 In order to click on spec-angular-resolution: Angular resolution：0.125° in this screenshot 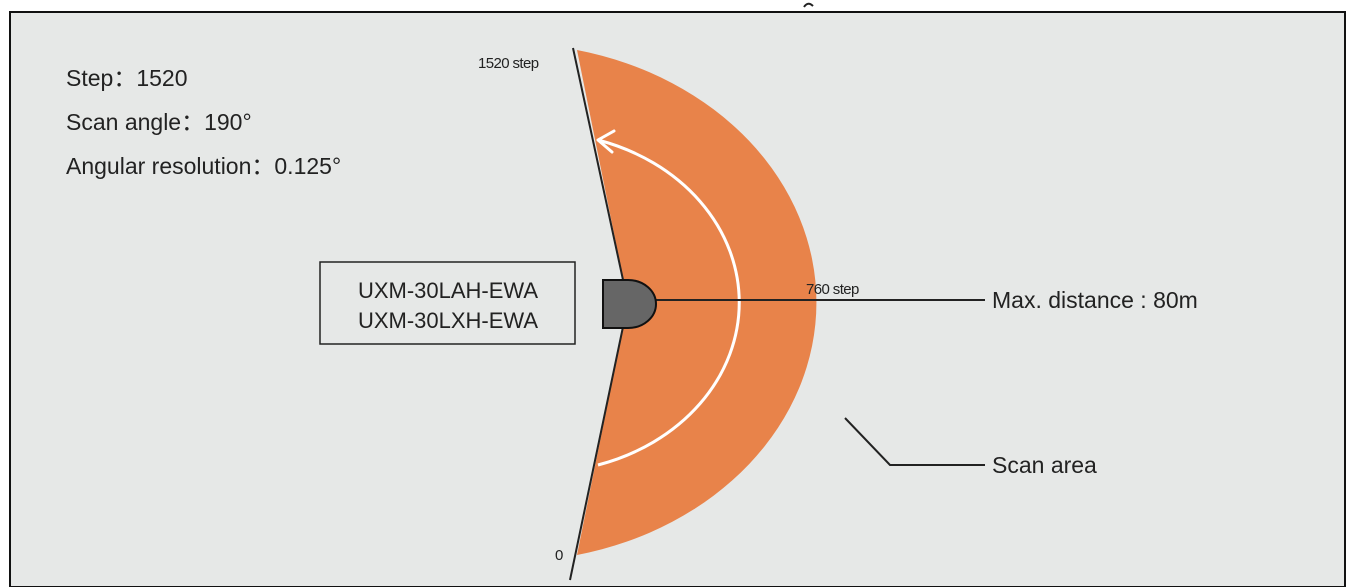, I will do `click(203, 166)`.